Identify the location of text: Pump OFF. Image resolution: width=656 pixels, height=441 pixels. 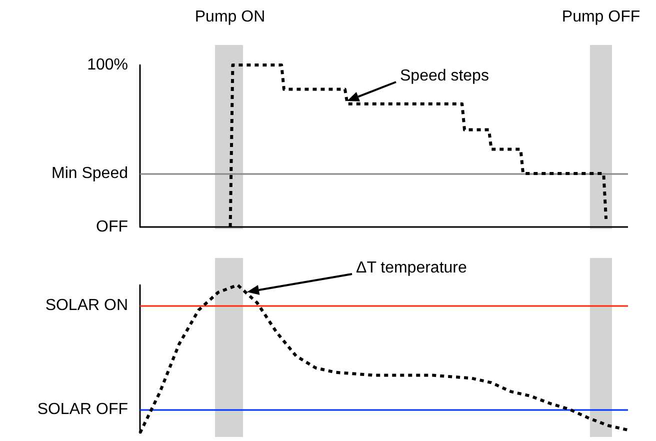
(601, 17).